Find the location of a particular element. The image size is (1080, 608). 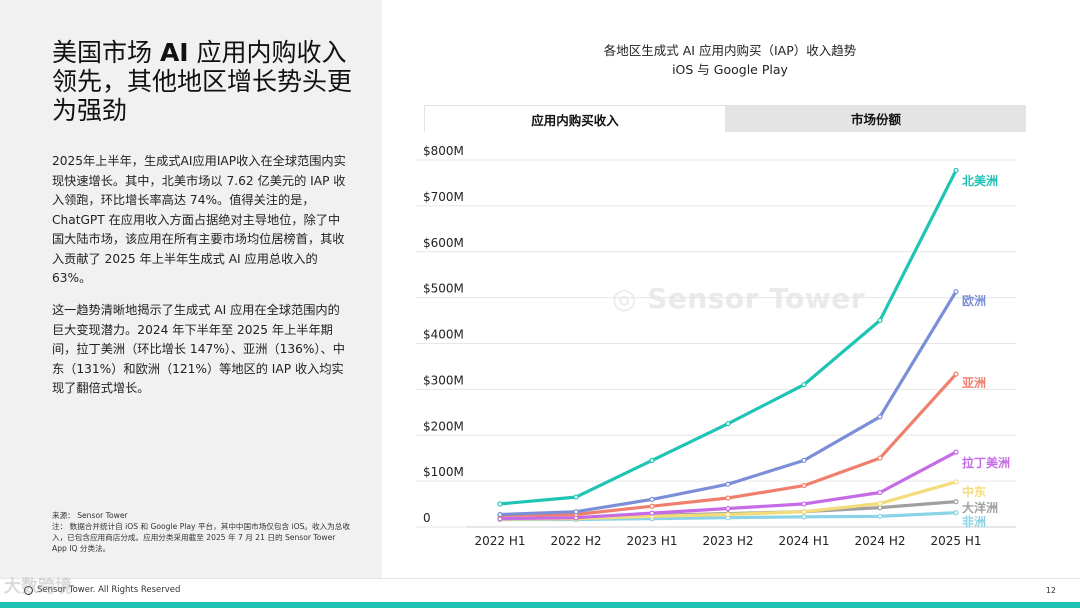

y-tick-label: $200M is located at coordinates (443, 426).